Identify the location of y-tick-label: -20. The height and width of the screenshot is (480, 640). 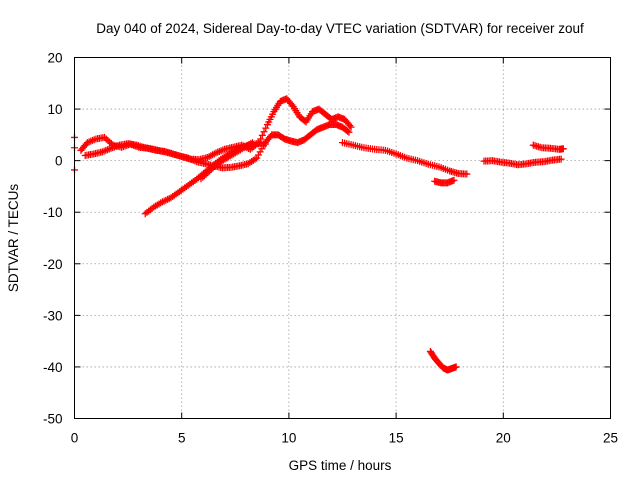
(53, 264).